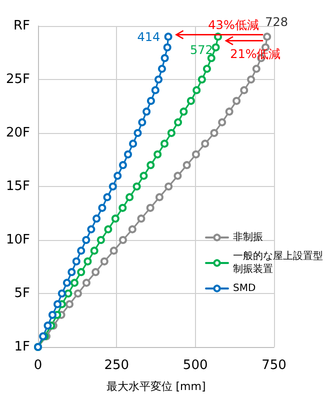 The width and height of the screenshot is (334, 400). Describe the element at coordinates (255, 53) in the screenshot. I see `annotation: 21%低減` at that location.